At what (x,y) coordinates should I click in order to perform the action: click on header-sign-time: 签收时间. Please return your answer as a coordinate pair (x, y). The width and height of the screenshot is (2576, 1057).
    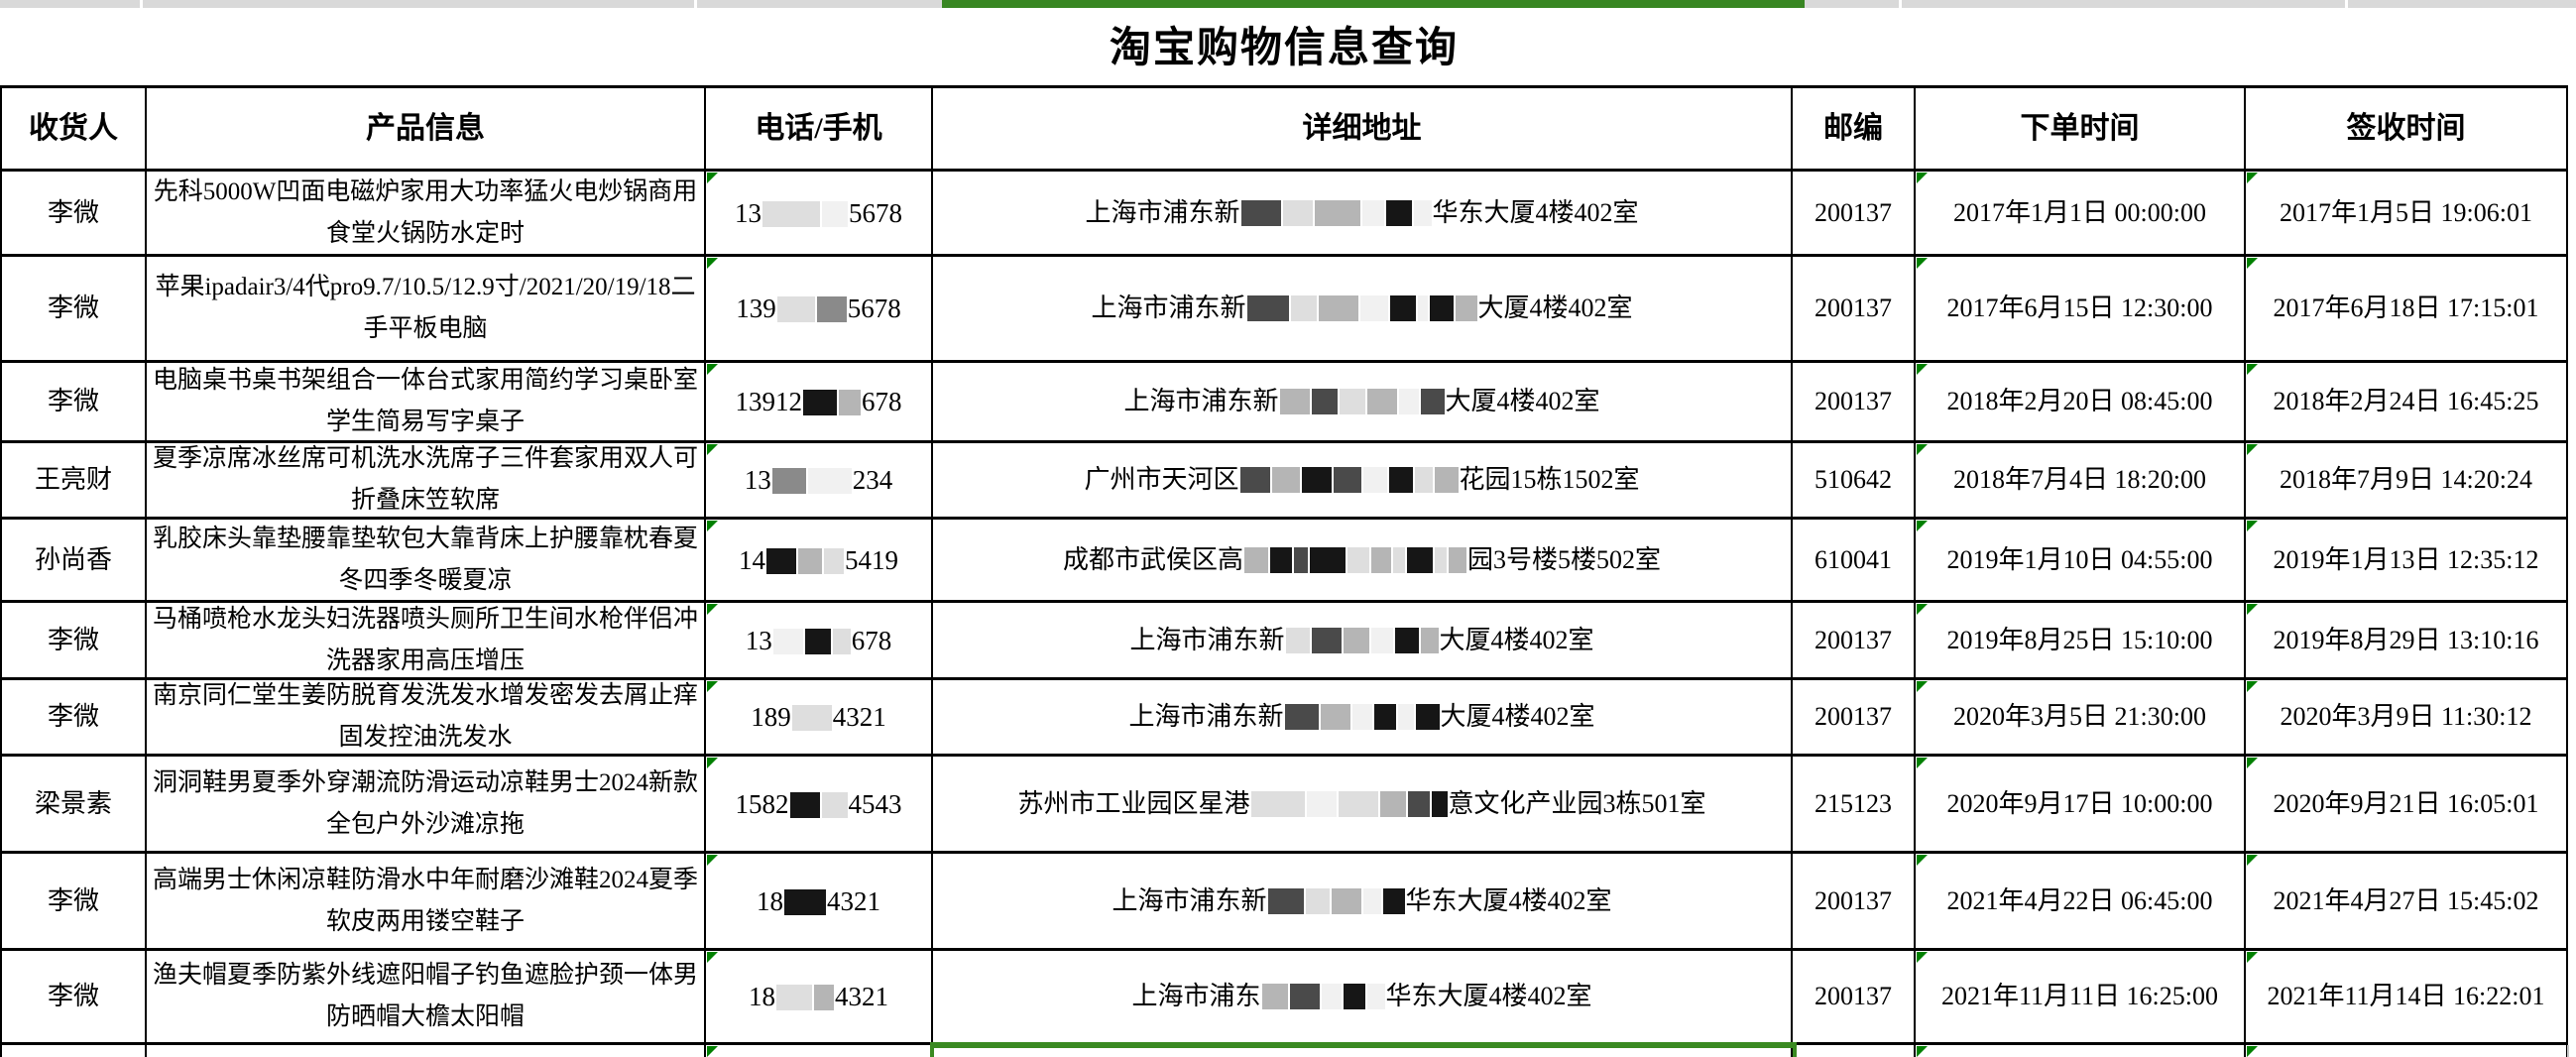
    Looking at the image, I should click on (2407, 128).